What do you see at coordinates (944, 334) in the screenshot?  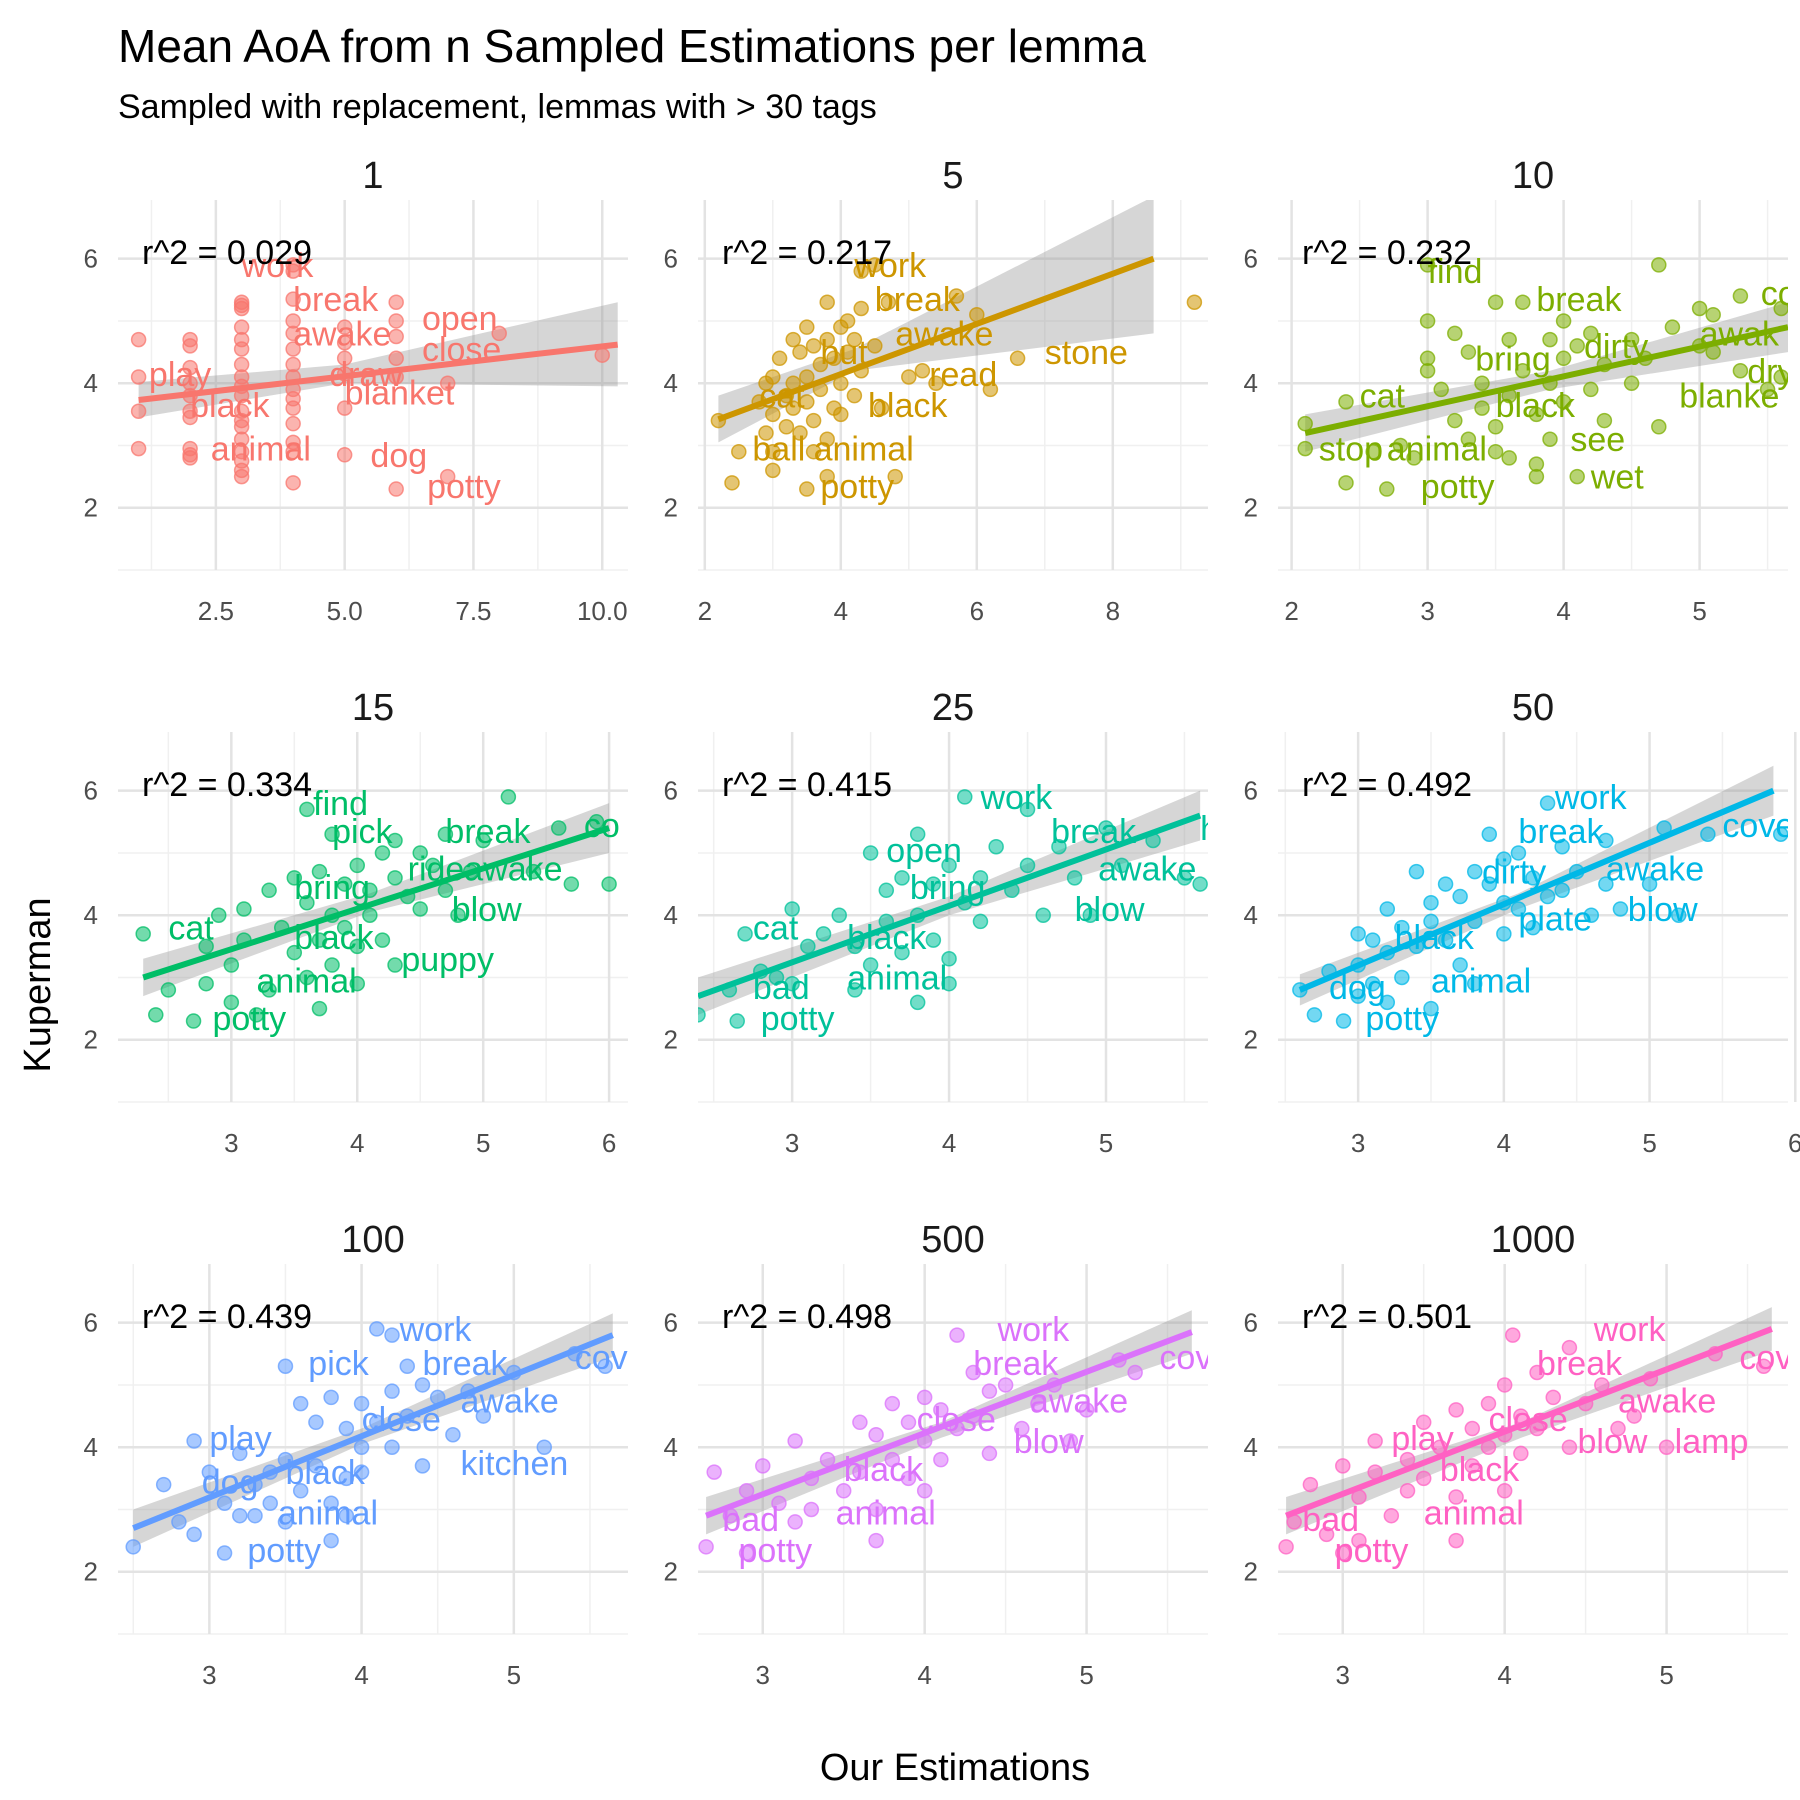 I see `word-label: awake` at bounding box center [944, 334].